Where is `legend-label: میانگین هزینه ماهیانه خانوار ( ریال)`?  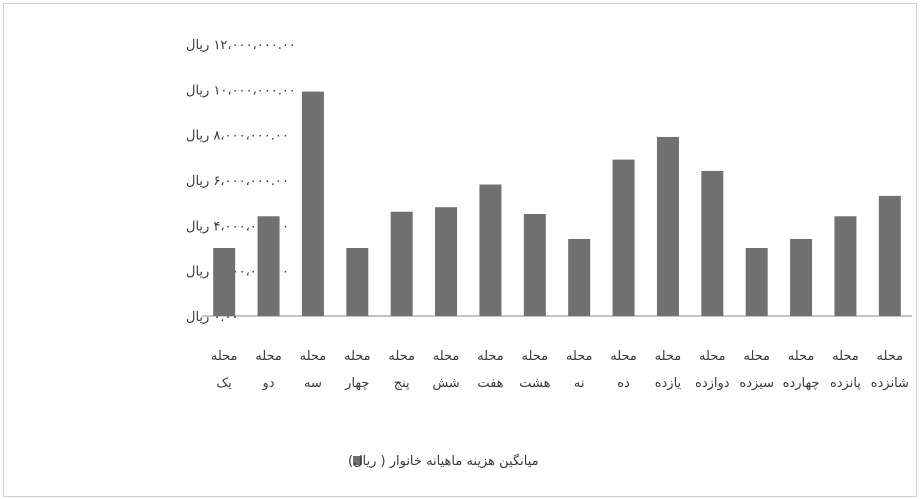
legend-label: میانگین هزینه ماهیانه خانوار ( ریال) is located at coordinates (443, 461).